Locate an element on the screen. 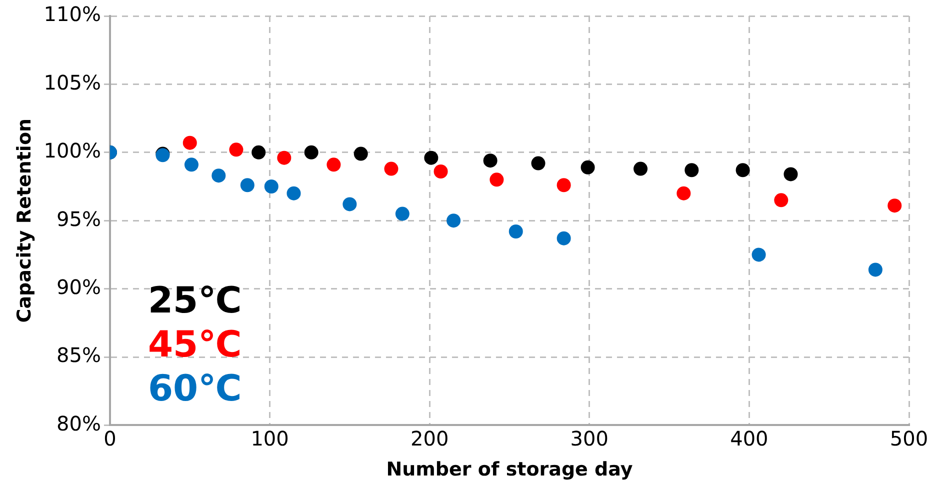  text: 60℃ is located at coordinates (195, 389).